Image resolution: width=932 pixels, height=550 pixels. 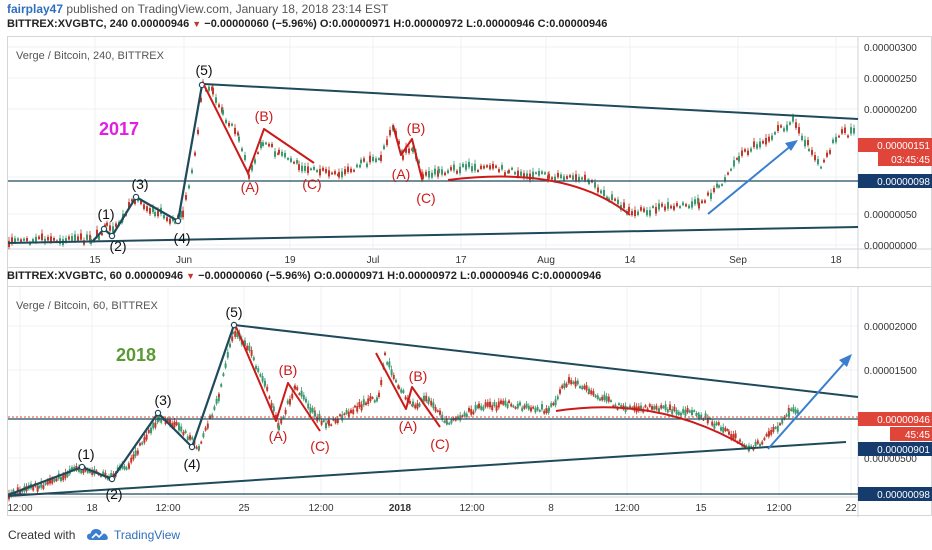 I want to click on wave-node, so click(x=136, y=197).